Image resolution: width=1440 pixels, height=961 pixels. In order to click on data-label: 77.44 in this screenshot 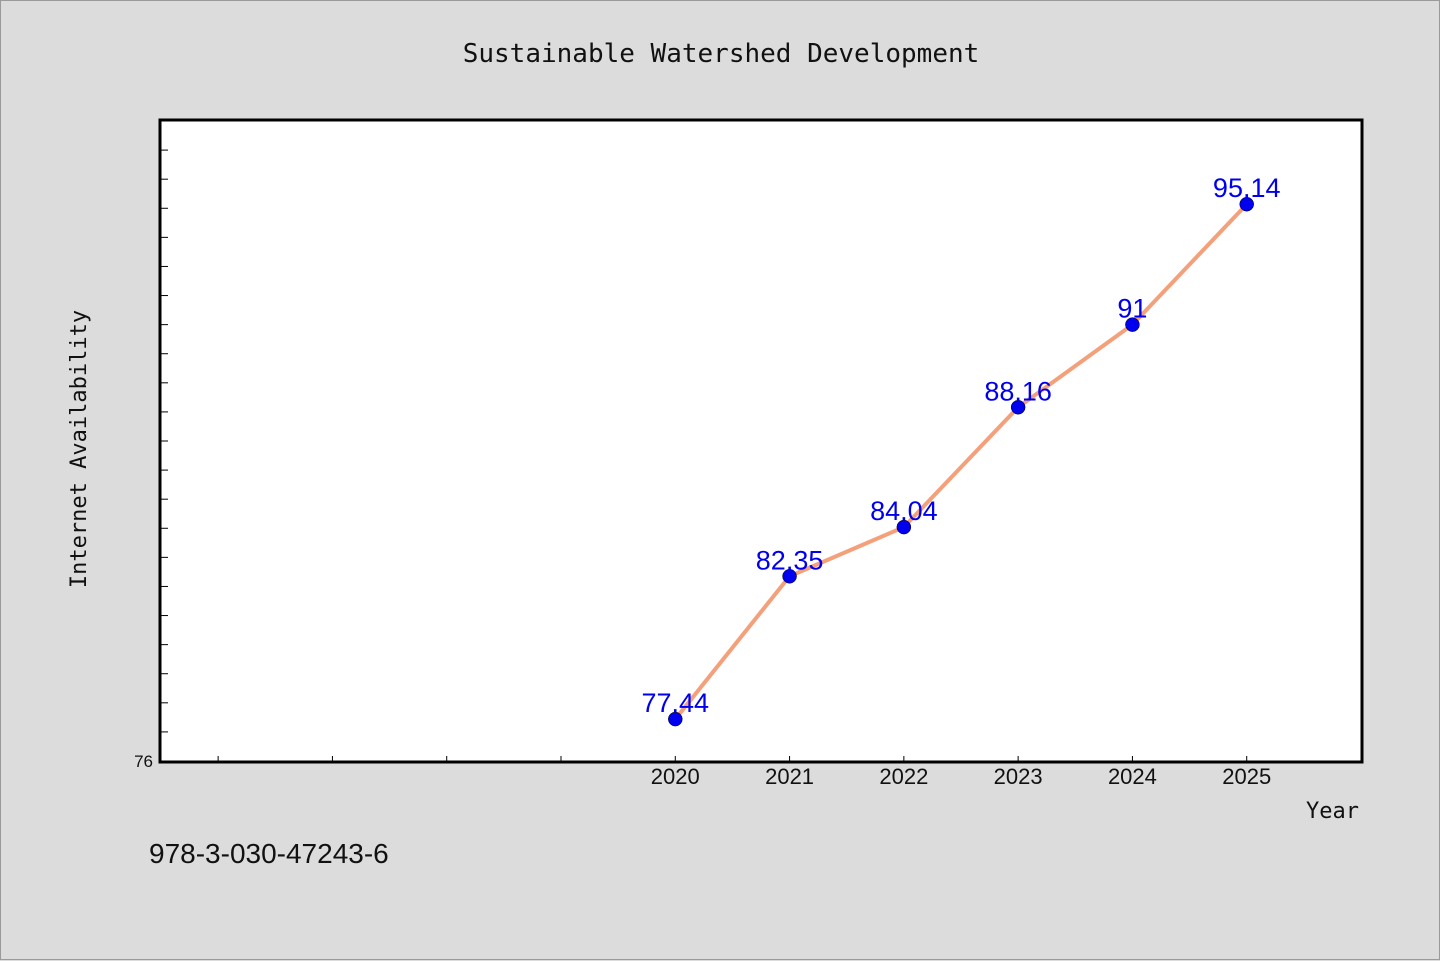, I will do `click(675, 703)`.